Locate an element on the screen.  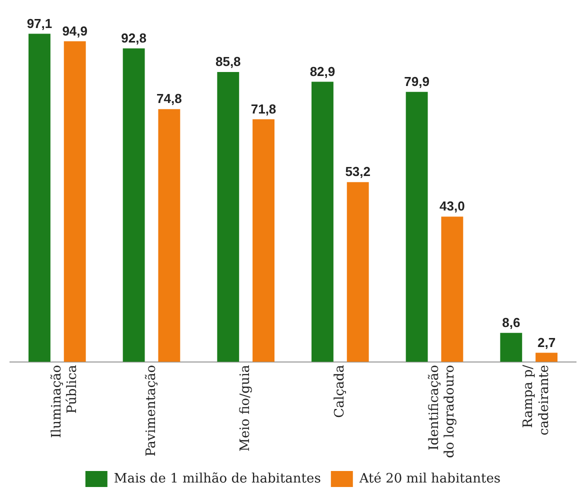
data-label: 2,7 is located at coordinates (546, 342).